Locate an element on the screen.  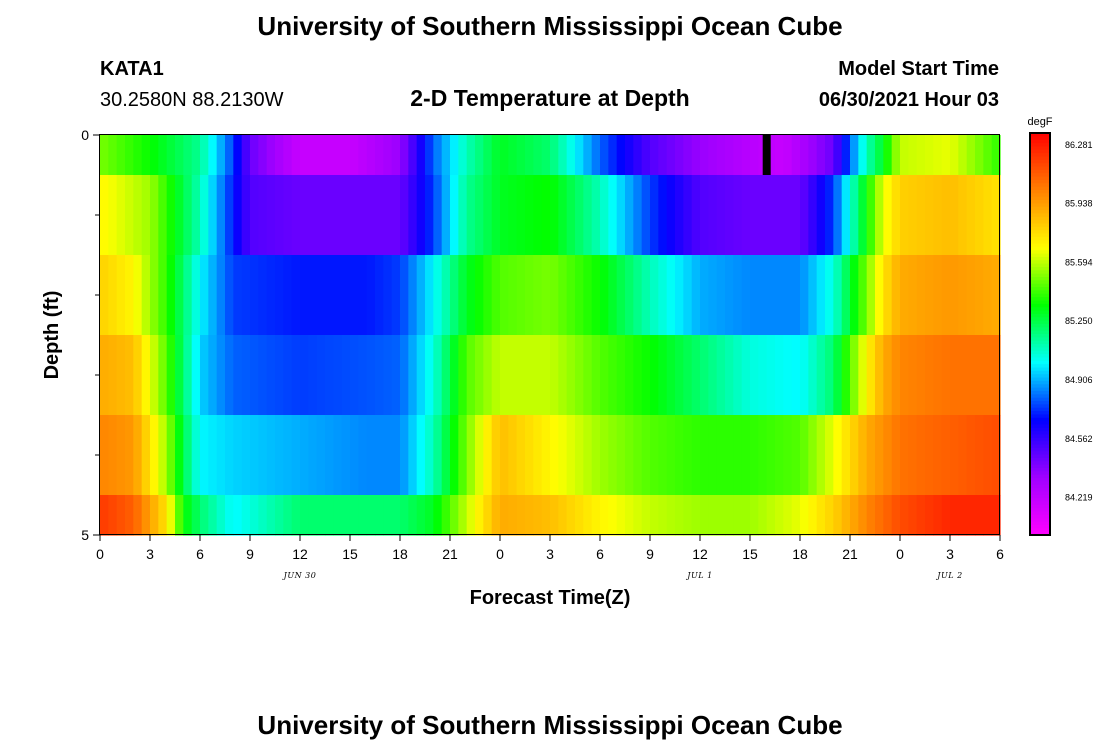
x-tick-label: 6 is located at coordinates (600, 554).